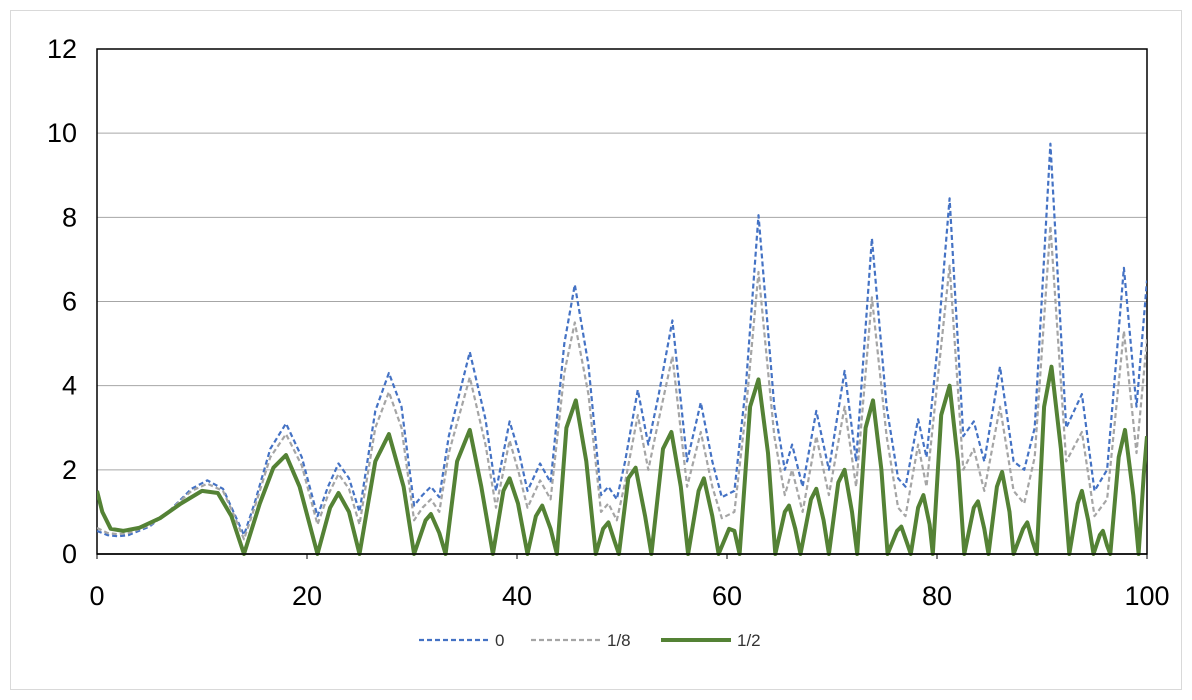 This screenshot has height=700, width=1192. What do you see at coordinates (590, 640) in the screenshot?
I see `legend: 0 1/8 1/2` at bounding box center [590, 640].